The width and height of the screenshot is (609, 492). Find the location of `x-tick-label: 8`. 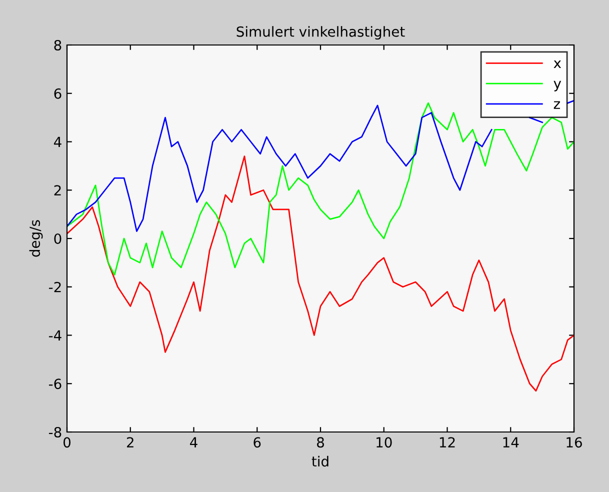

x-tick-label: 8 is located at coordinates (320, 442).